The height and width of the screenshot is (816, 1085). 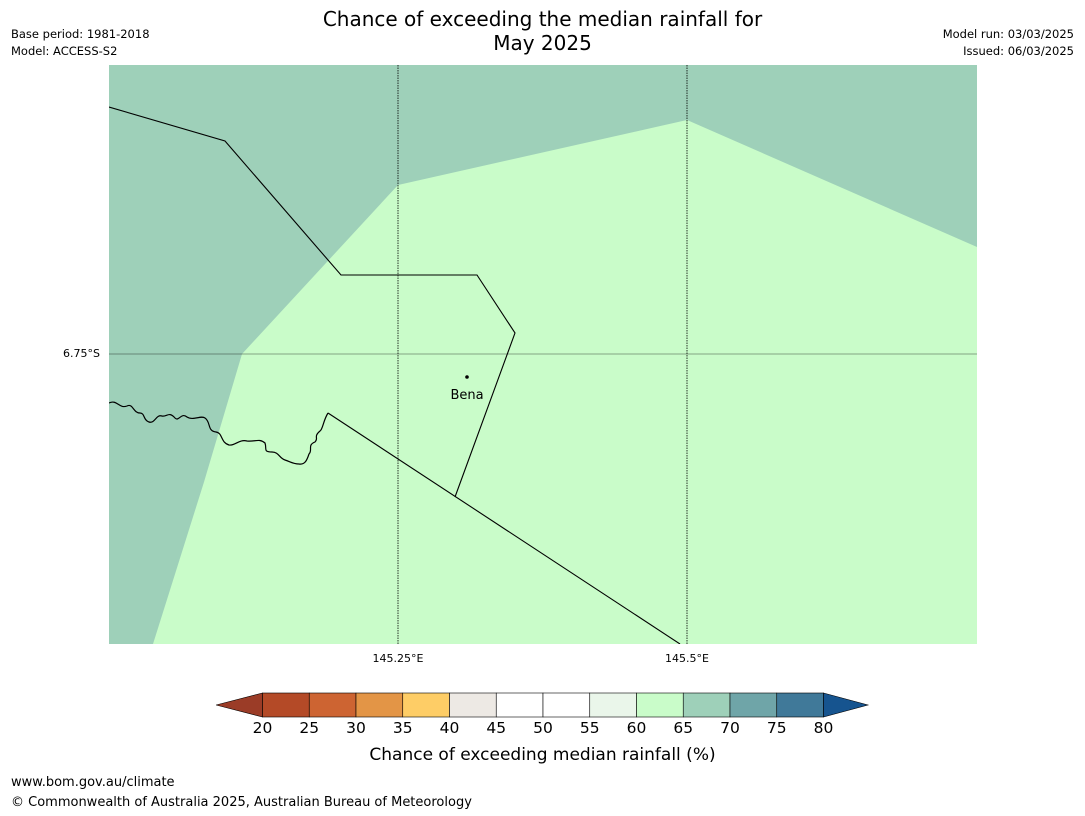 What do you see at coordinates (219, 433) in the screenshot?
I see `coastline` at bounding box center [219, 433].